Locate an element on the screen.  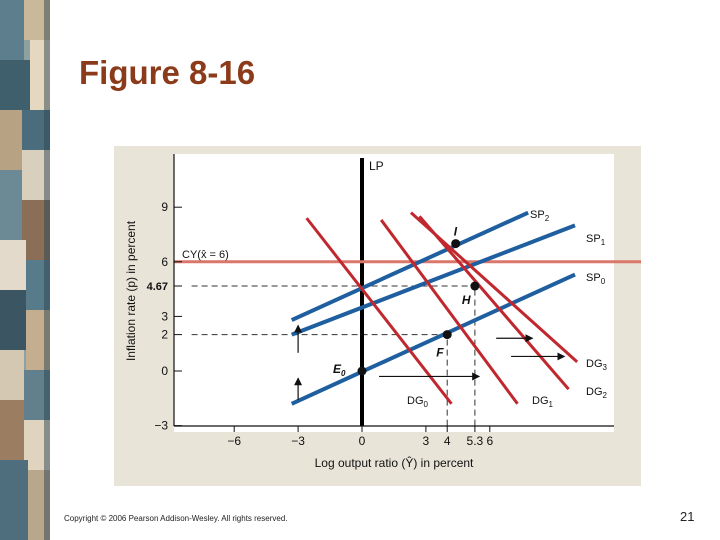
point-i is located at coordinates (456, 244).